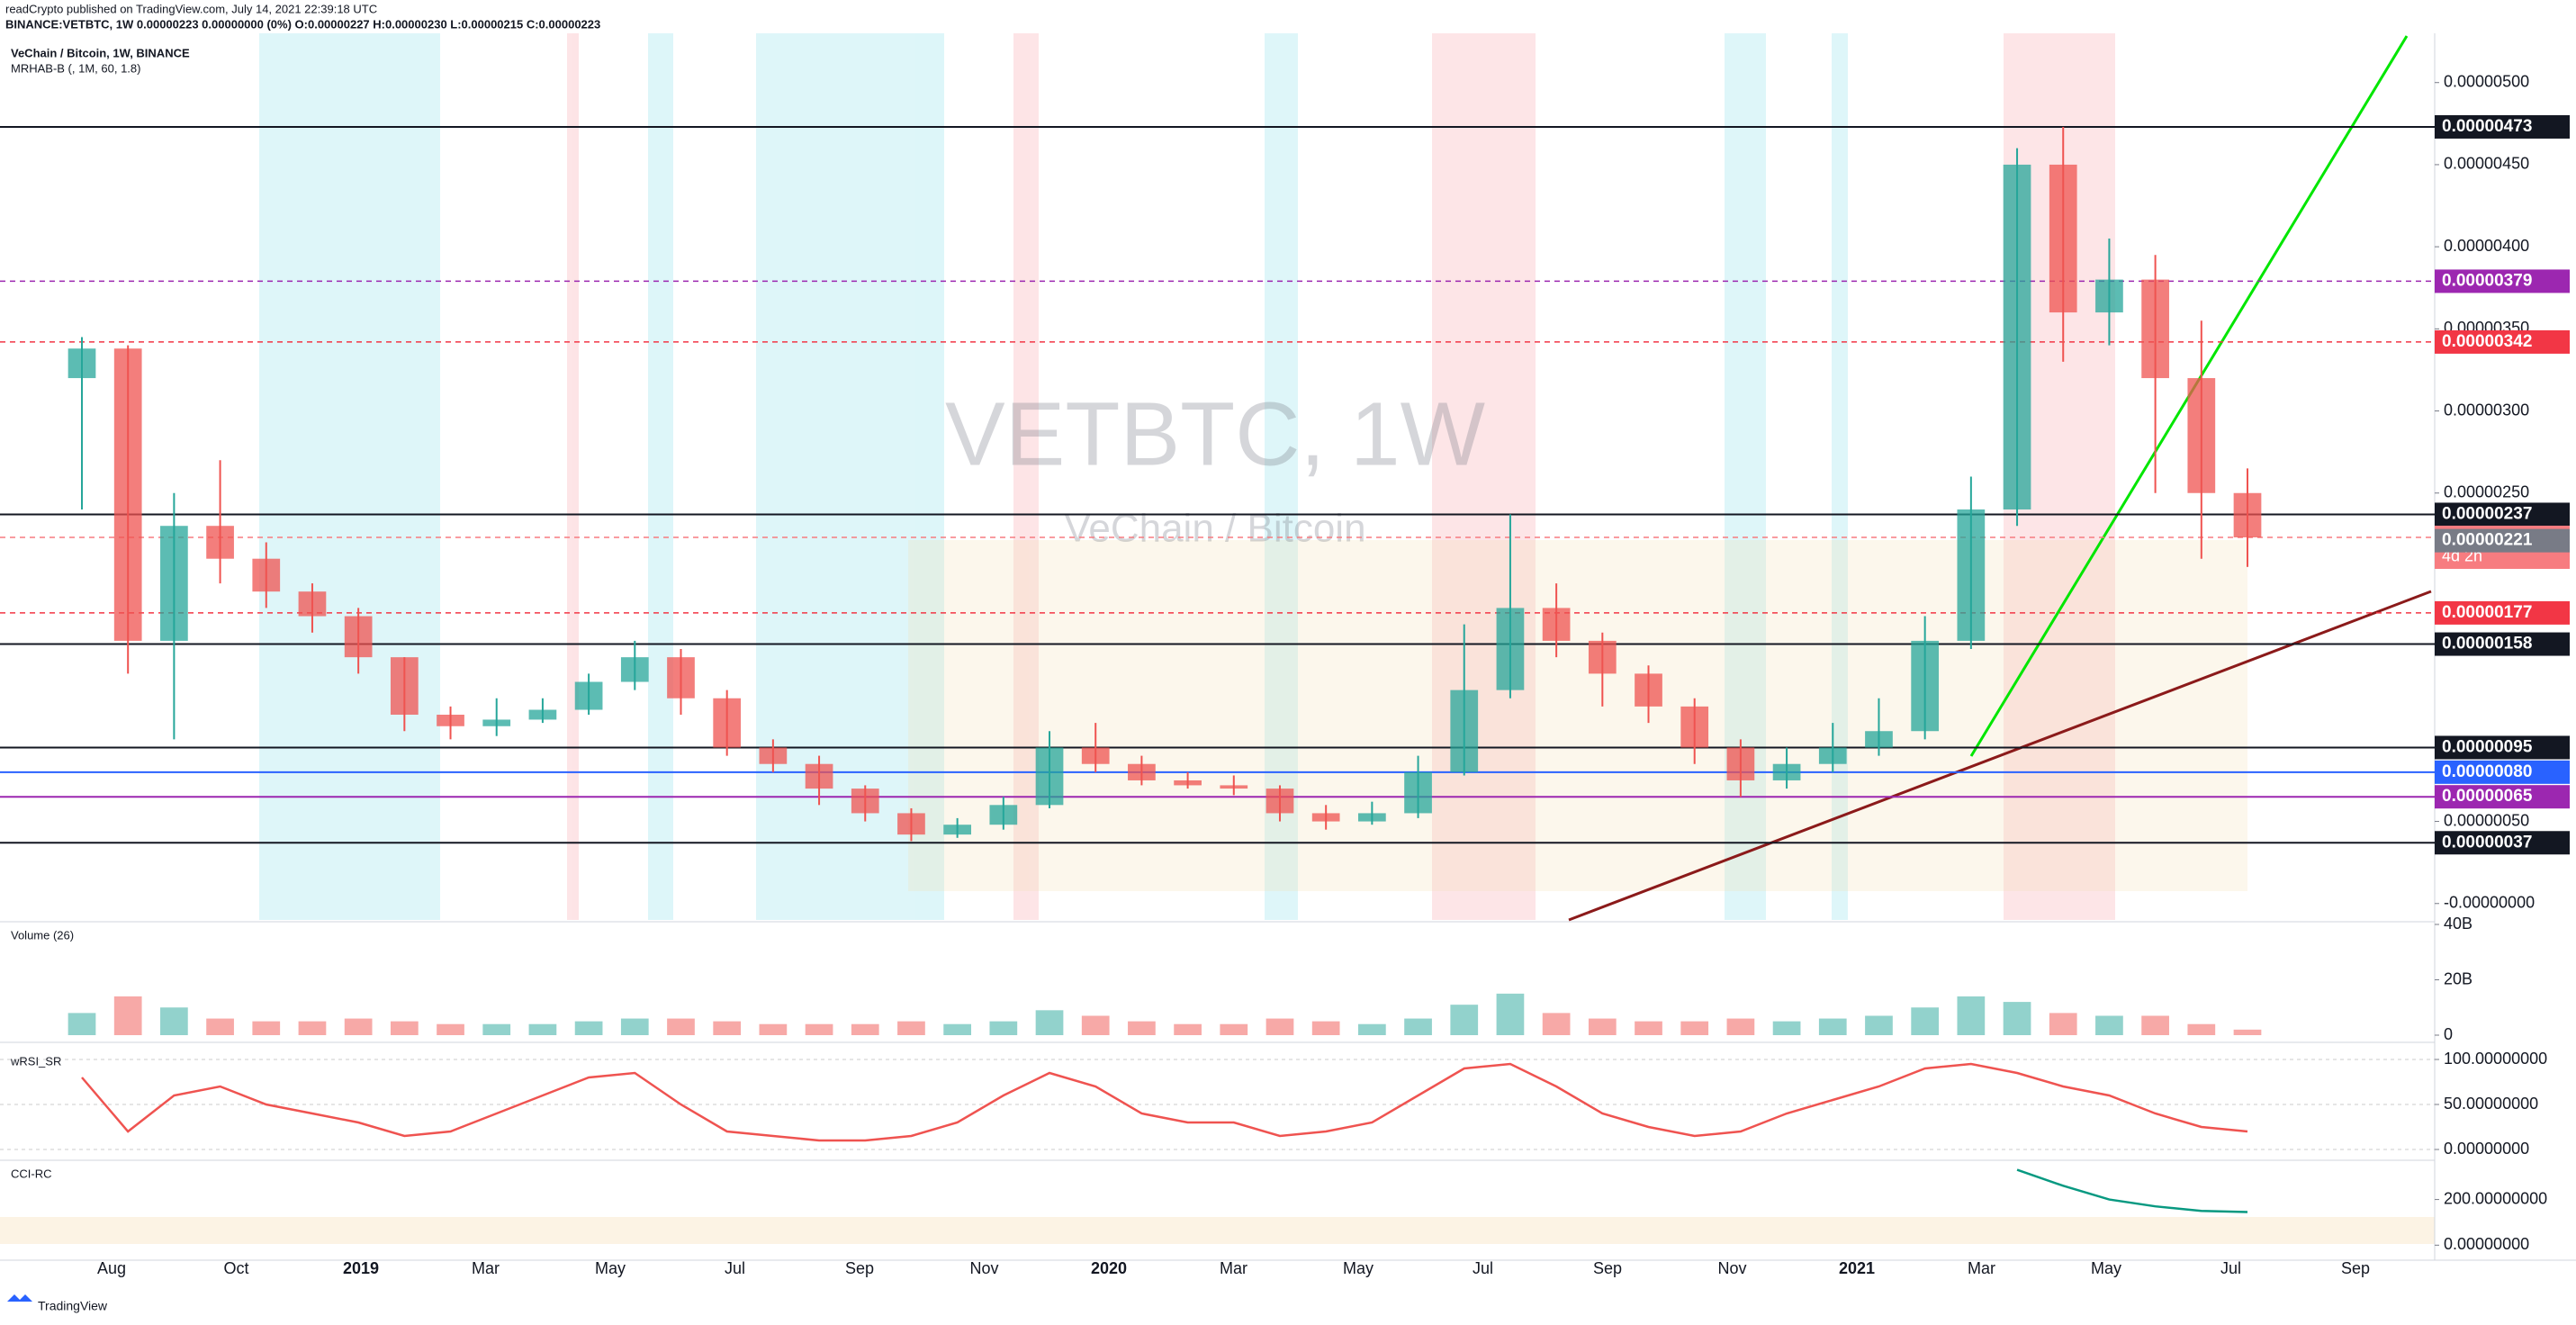  What do you see at coordinates (2486, 246) in the screenshot?
I see `y-tick-label: 0.00000400` at bounding box center [2486, 246].